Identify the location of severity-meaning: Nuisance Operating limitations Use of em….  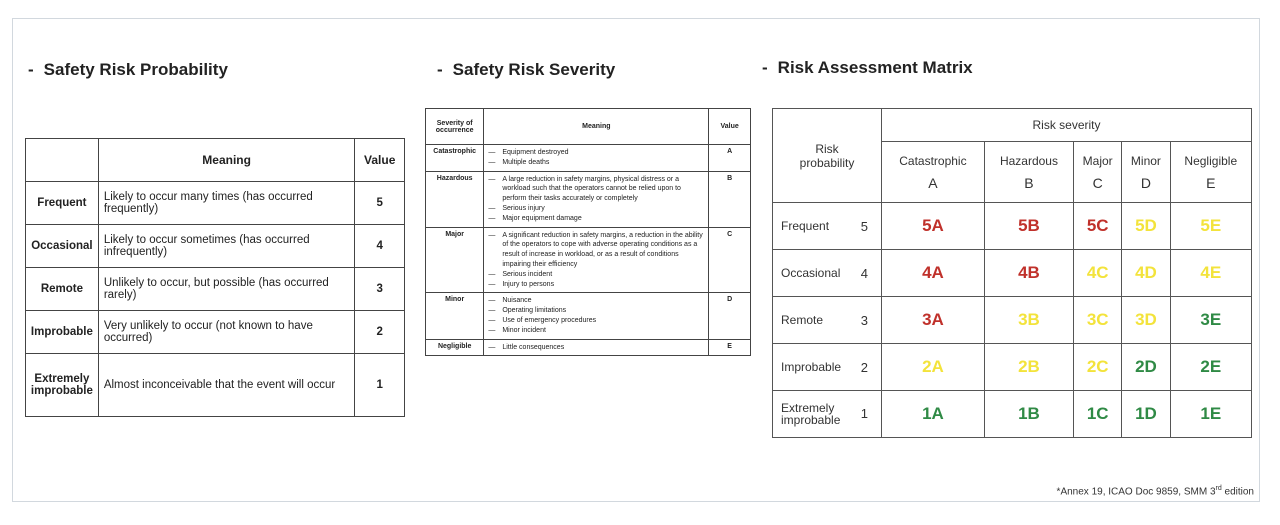
(596, 316).